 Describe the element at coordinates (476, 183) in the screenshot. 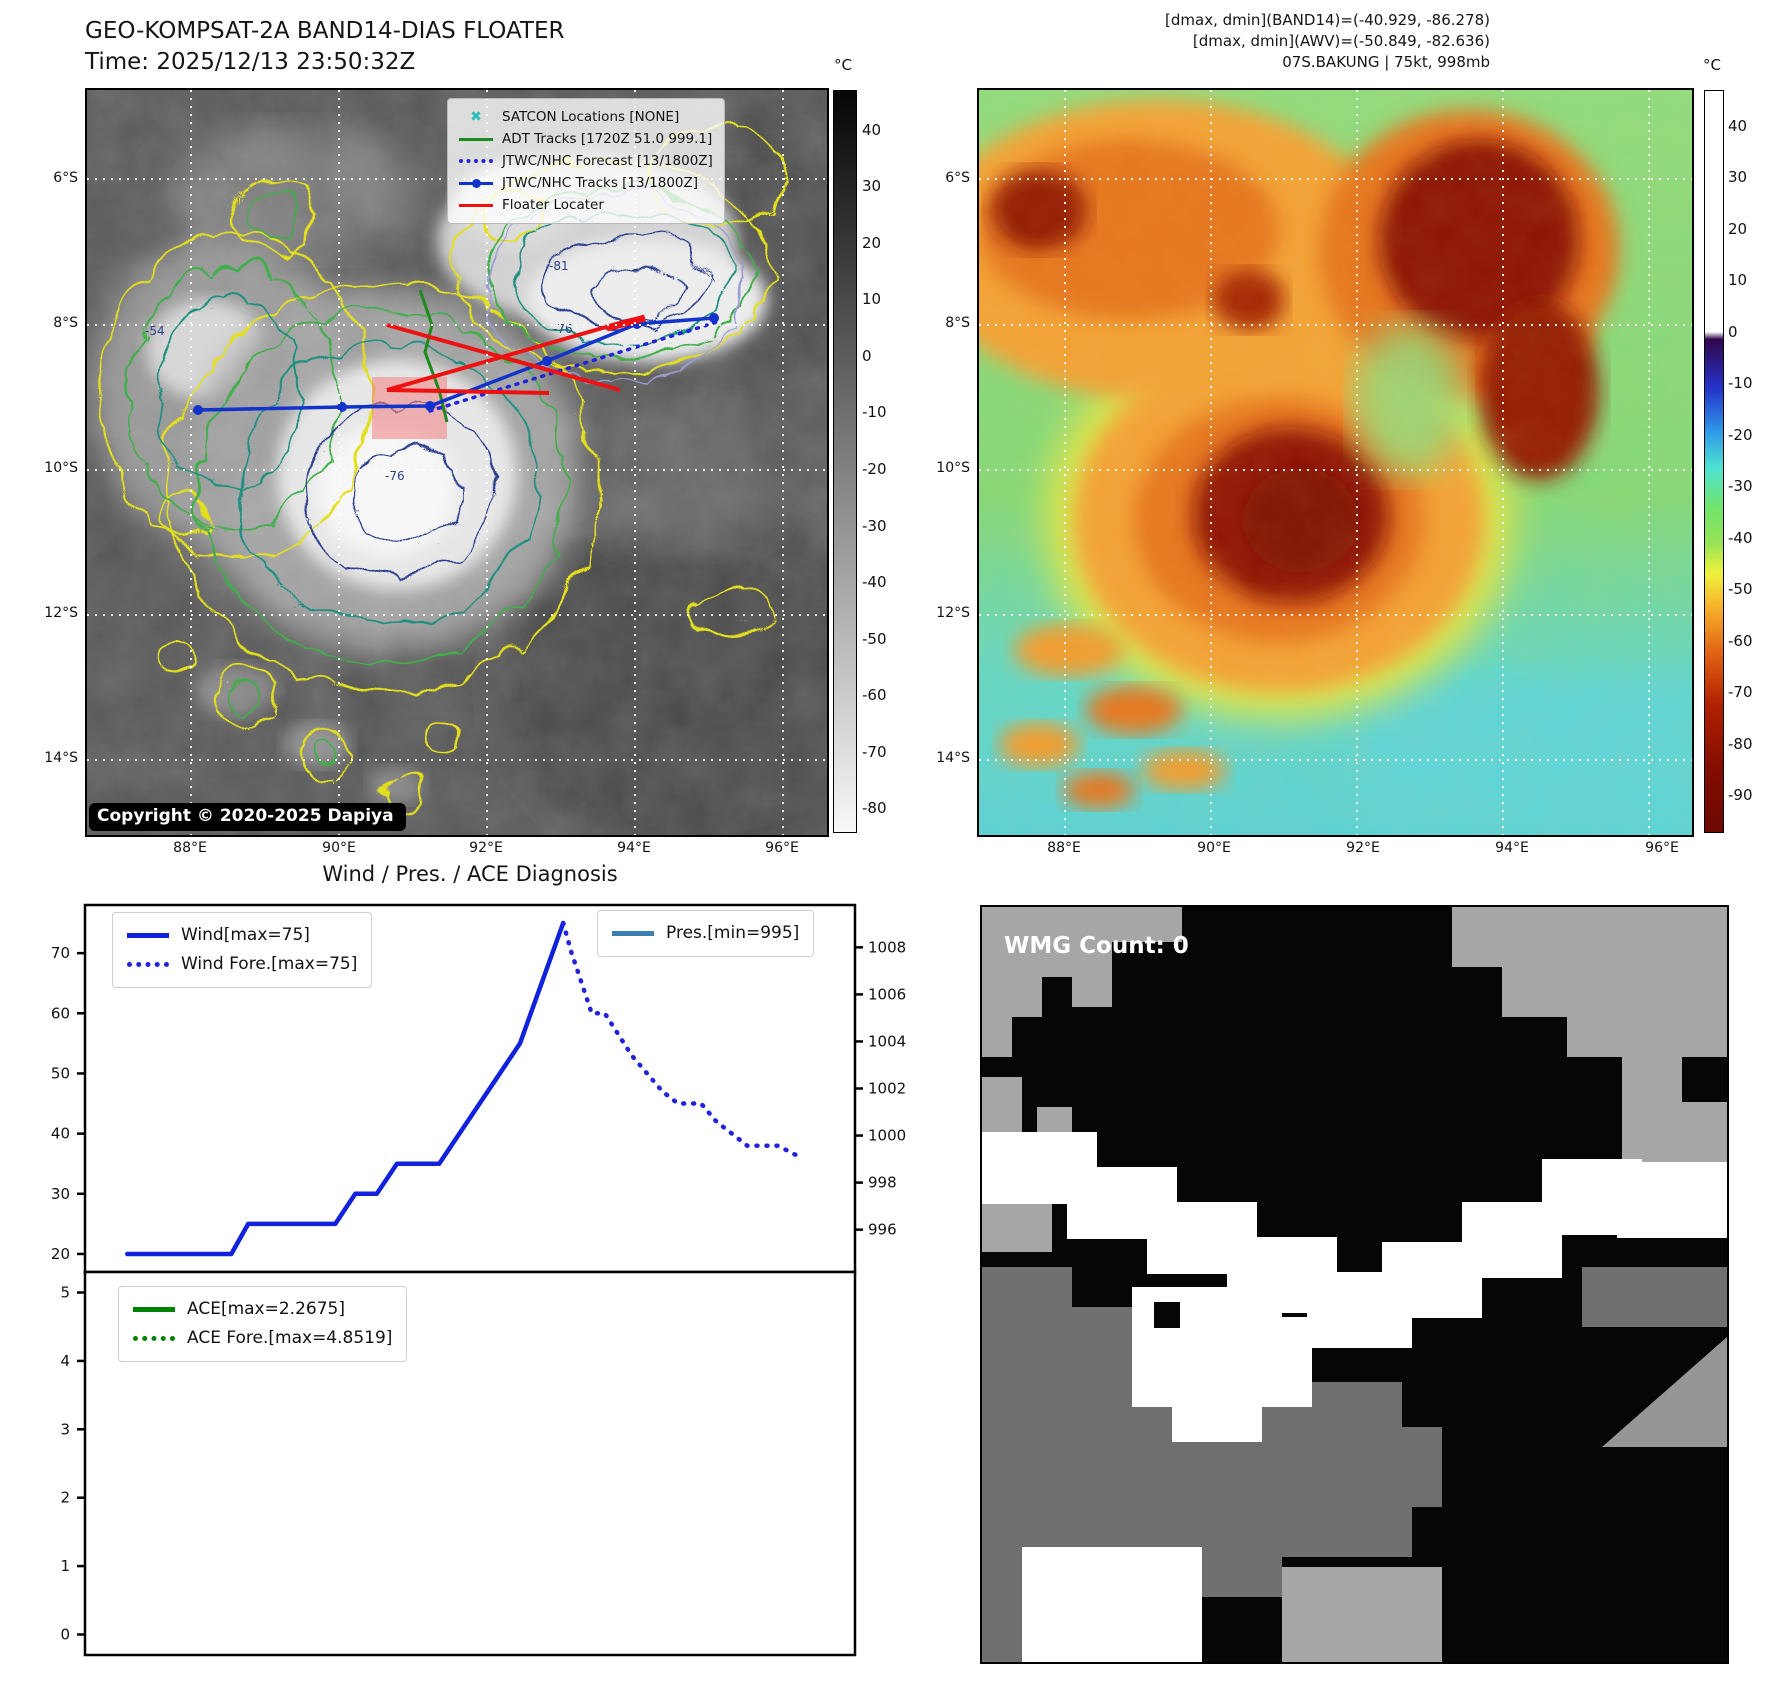

I see `line-dot-icon` at that location.